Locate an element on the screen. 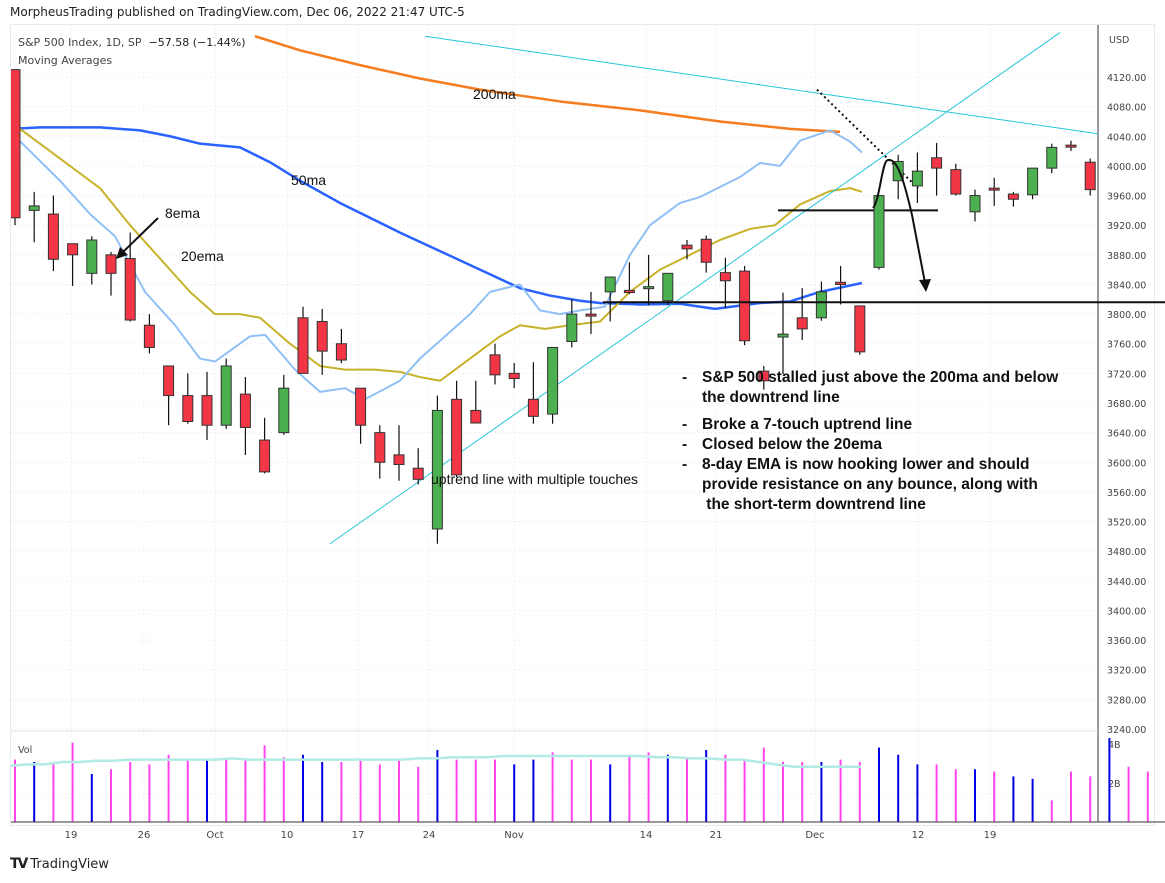 This screenshot has height=883, width=1165. svg-text: 3800.00 is located at coordinates (1126, 315).